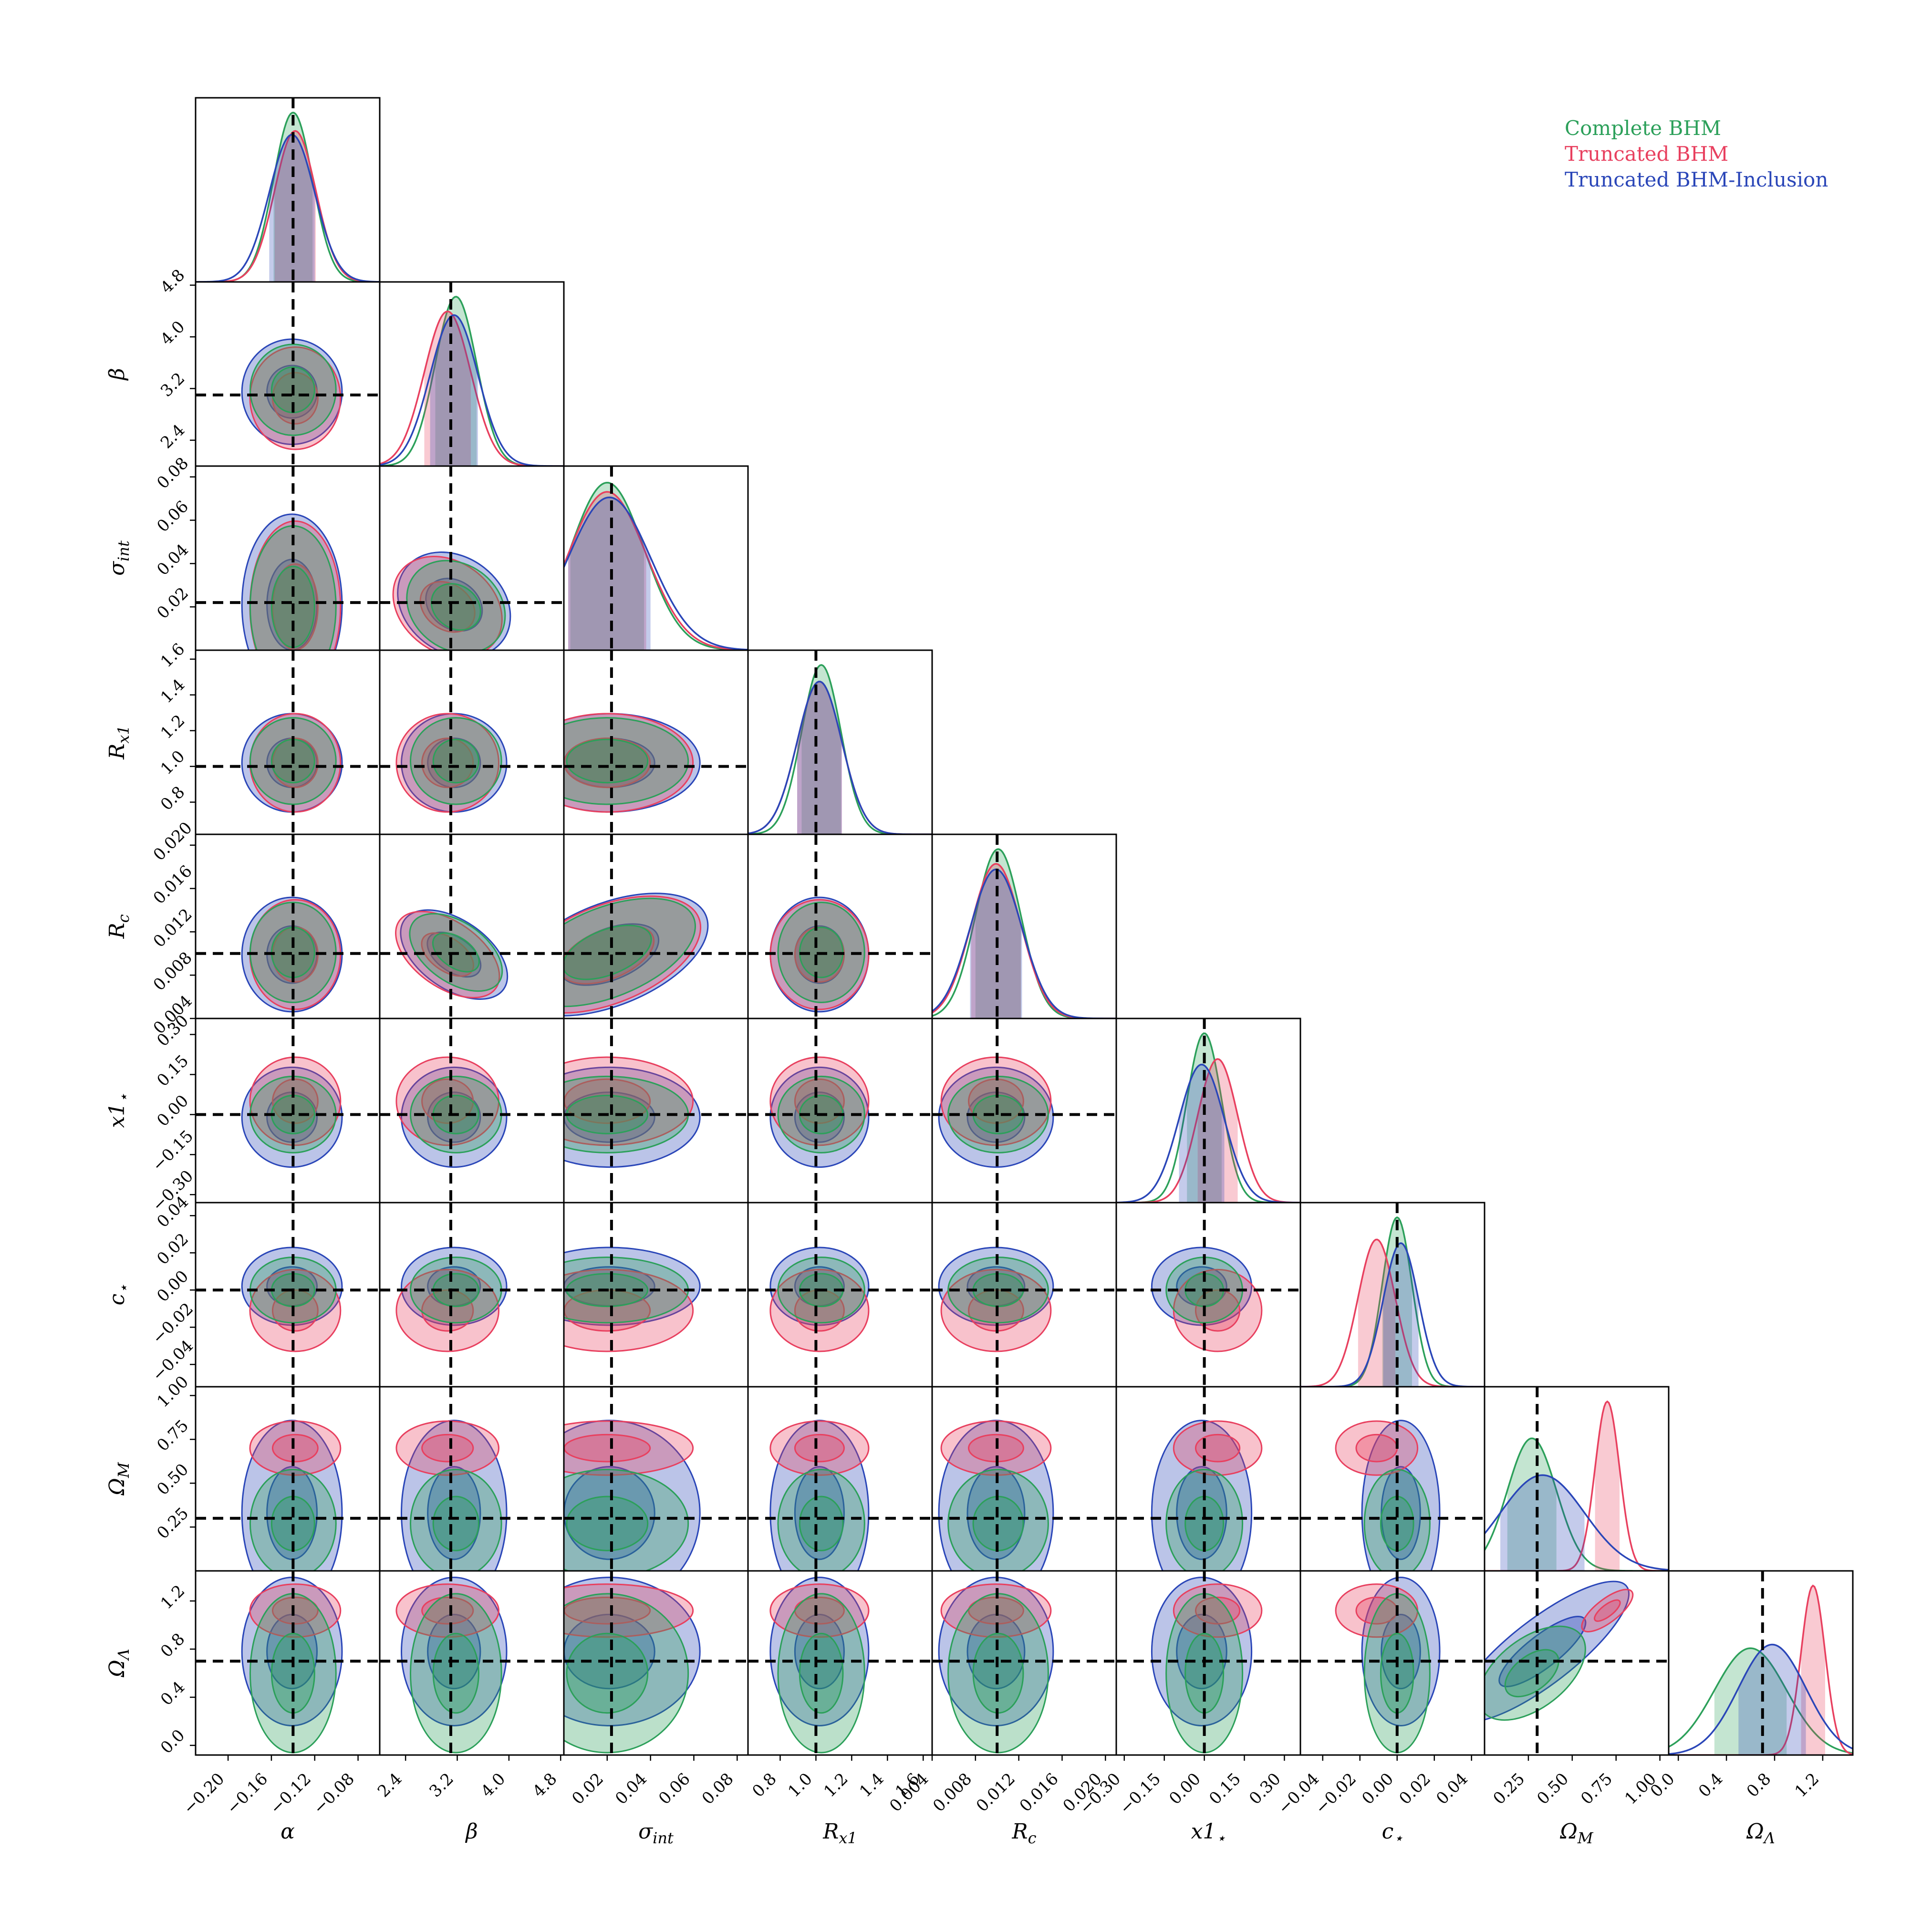 The image size is (1932, 1932). I want to click on y-tick-label-r-c: 0.012, so click(173, 928).